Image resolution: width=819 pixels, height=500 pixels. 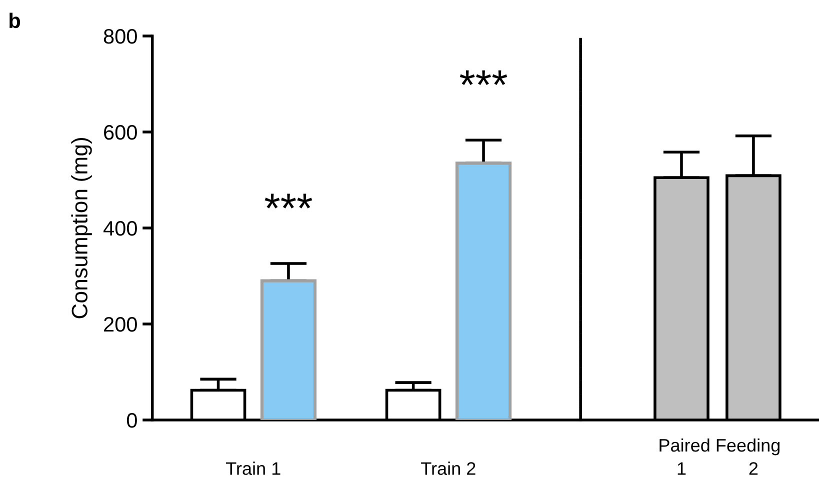 I want to click on text: Paired Feeding, so click(x=720, y=447).